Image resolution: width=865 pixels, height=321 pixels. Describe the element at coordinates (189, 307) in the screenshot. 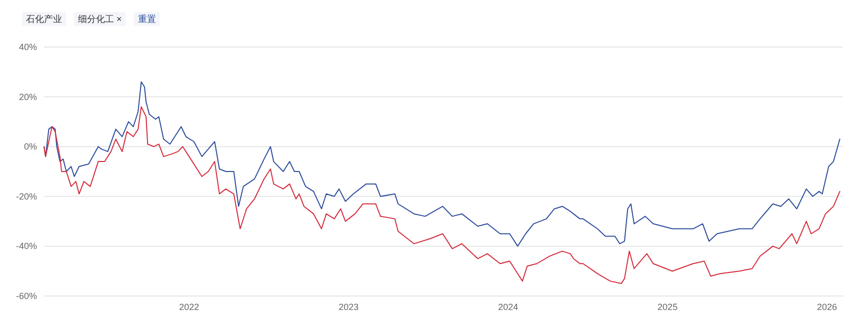

I see `x-tick-label: 2022` at that location.